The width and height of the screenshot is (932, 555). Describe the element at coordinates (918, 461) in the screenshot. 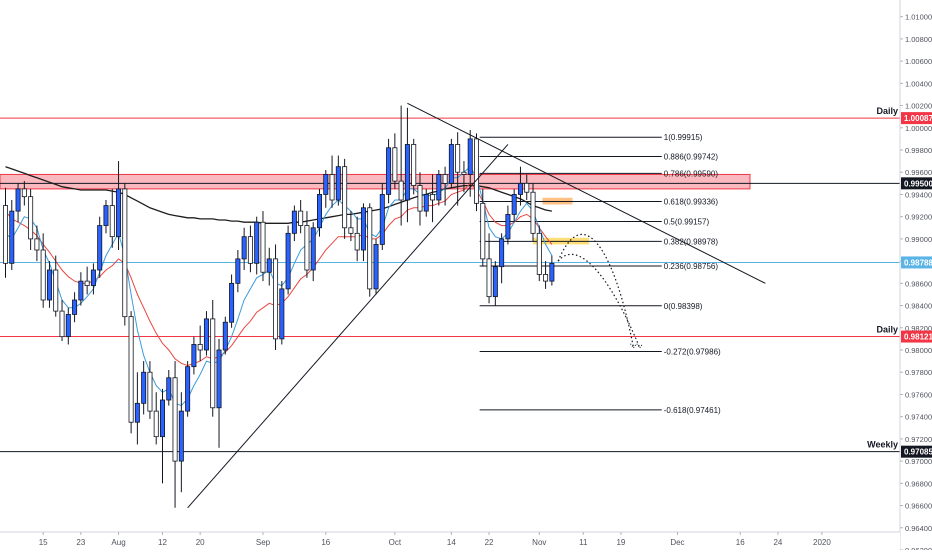

I see `y-tick-label-20: 0.97000` at that location.